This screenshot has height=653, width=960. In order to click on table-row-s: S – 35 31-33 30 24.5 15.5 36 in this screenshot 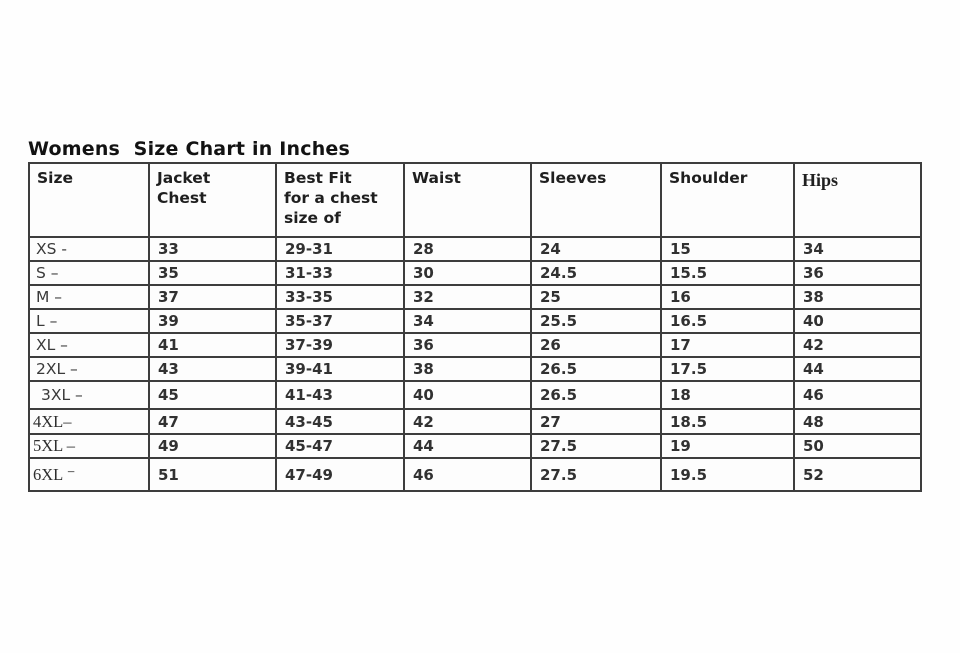, I will do `click(475, 273)`.